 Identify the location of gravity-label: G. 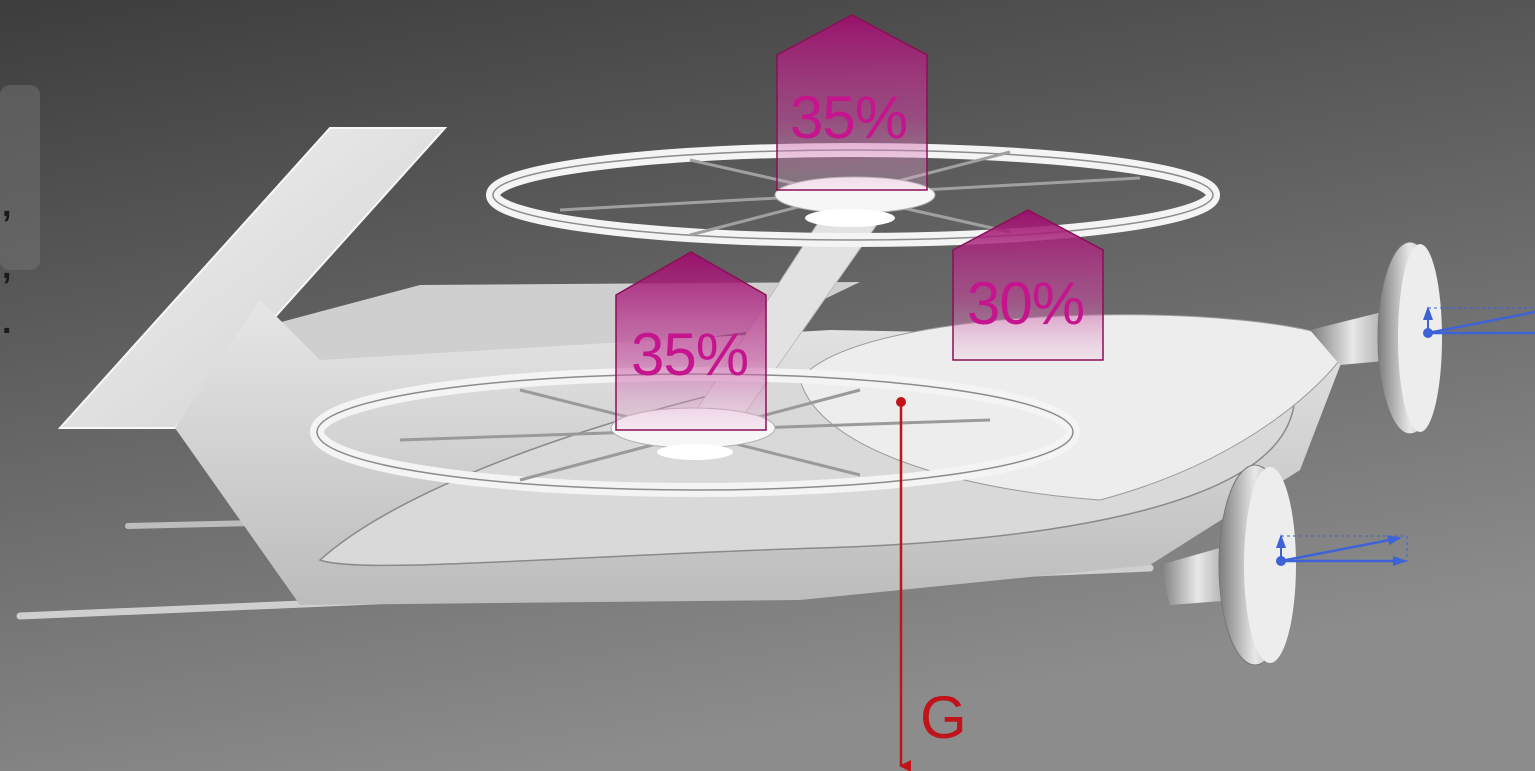
(943, 717).